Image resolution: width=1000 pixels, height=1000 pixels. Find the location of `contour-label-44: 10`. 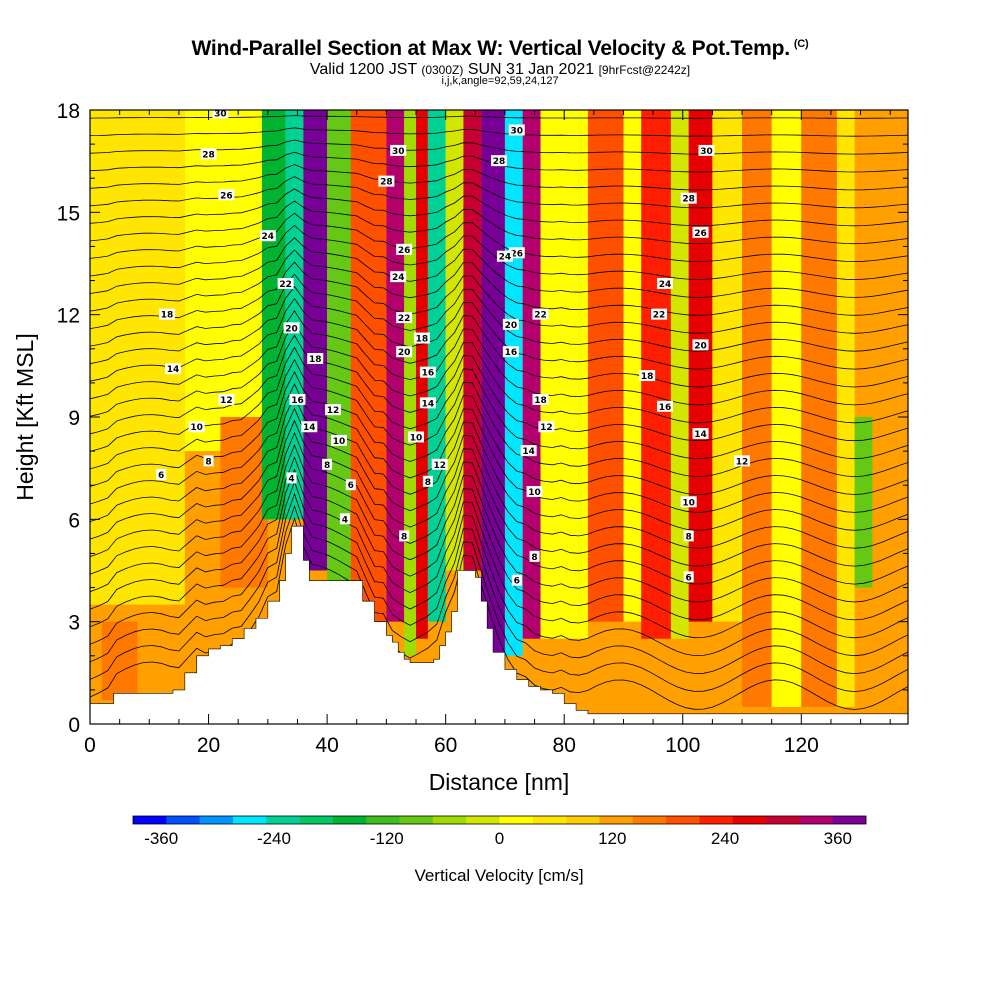

contour-label-44: 10 is located at coordinates (534, 493).